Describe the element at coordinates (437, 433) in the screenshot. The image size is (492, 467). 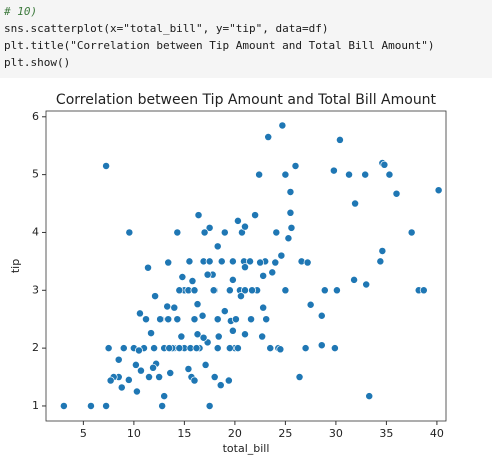
I see `x-tick-label: 40` at that location.